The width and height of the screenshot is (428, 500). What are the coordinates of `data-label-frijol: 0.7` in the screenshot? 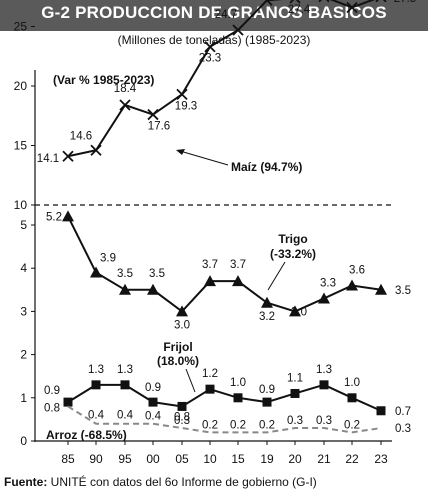 It's located at (403, 412).